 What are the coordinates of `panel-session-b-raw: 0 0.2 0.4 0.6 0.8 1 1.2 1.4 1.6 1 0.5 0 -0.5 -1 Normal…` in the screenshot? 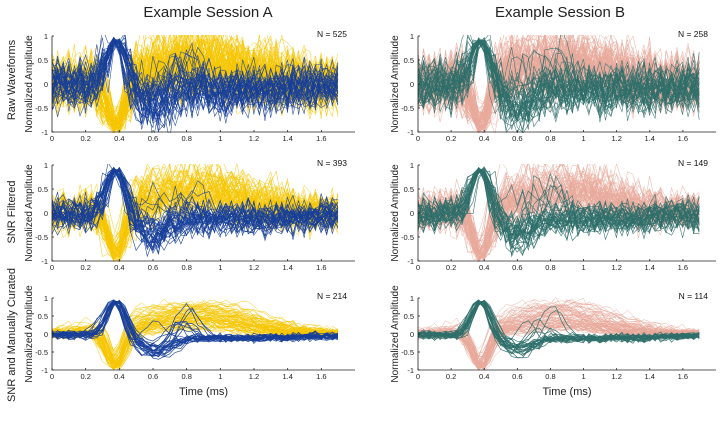 It's located at (553, 86).